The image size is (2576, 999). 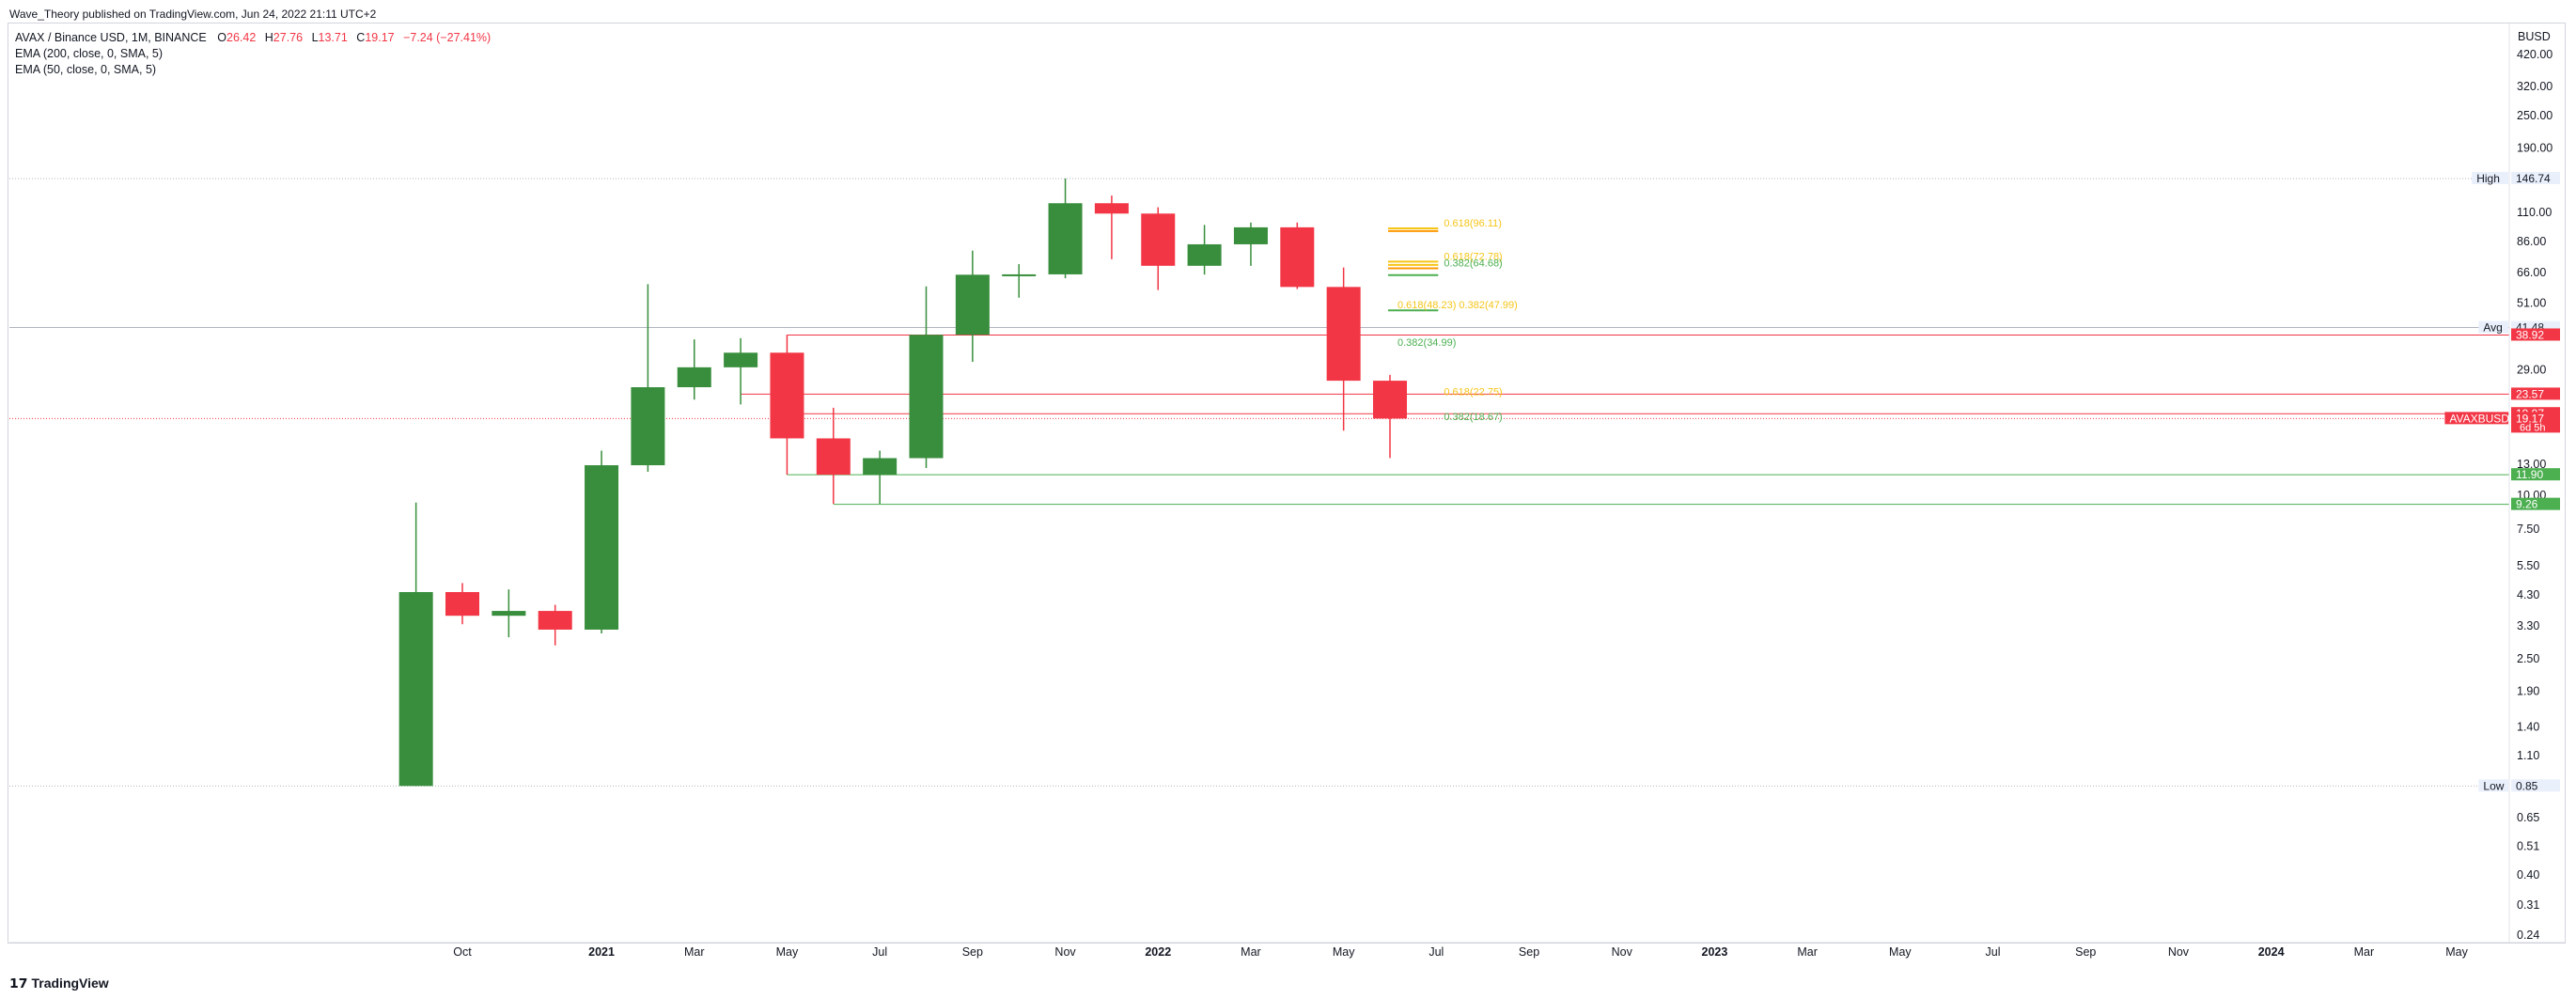 What do you see at coordinates (268, 38) in the screenshot?
I see `high-label: H` at bounding box center [268, 38].